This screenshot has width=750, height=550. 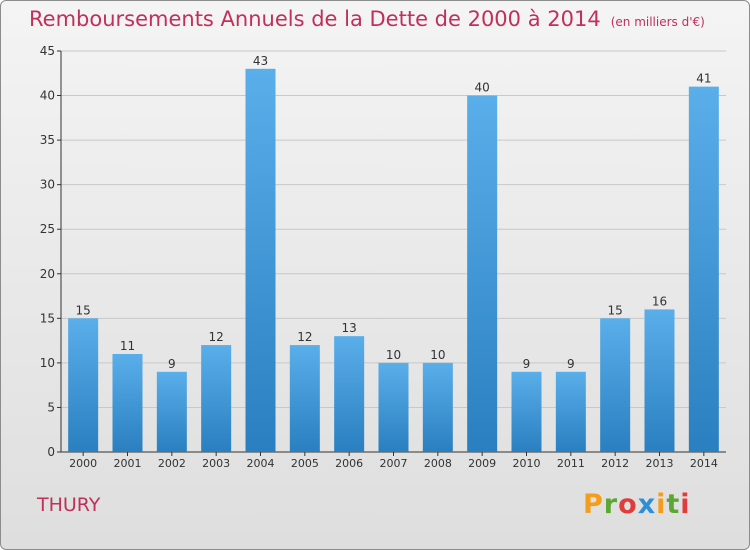 I want to click on y-tick-label: 10, so click(x=47, y=363).